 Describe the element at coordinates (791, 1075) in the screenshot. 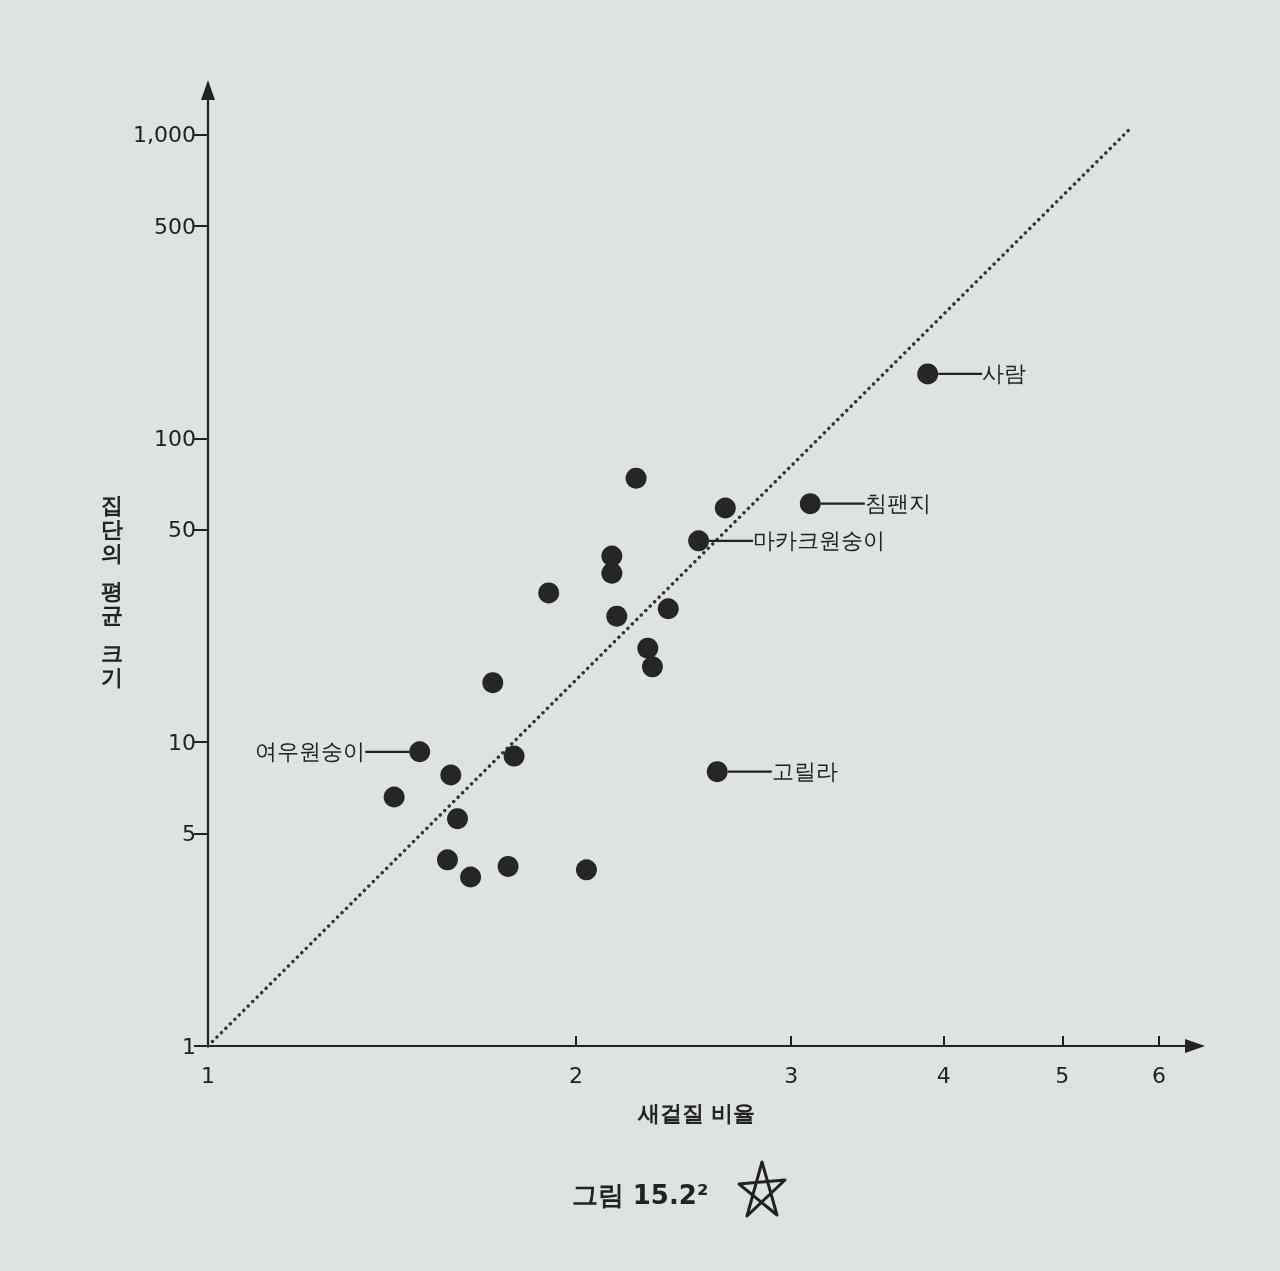

I see `x-tick-label: 3` at that location.